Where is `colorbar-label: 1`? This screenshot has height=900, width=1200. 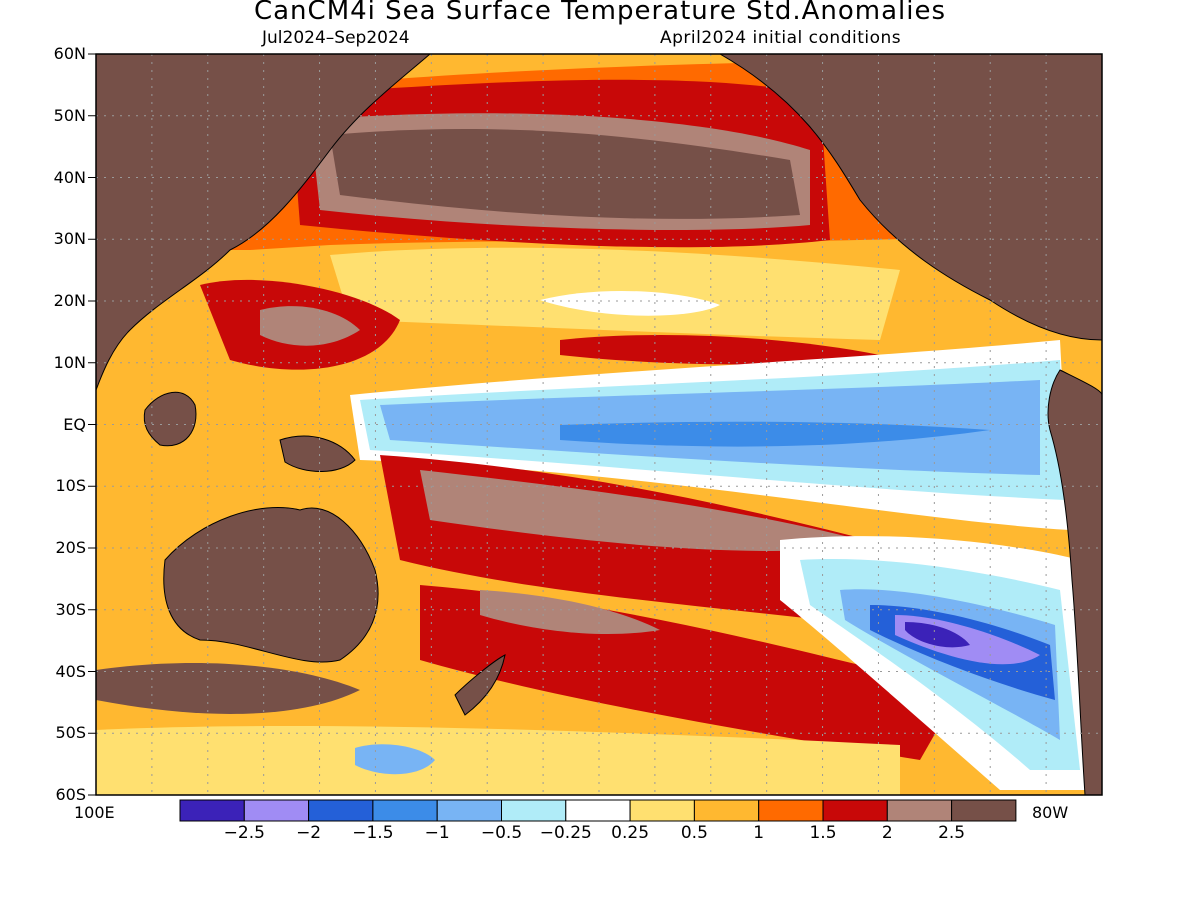
colorbar-label: 1 is located at coordinates (759, 833).